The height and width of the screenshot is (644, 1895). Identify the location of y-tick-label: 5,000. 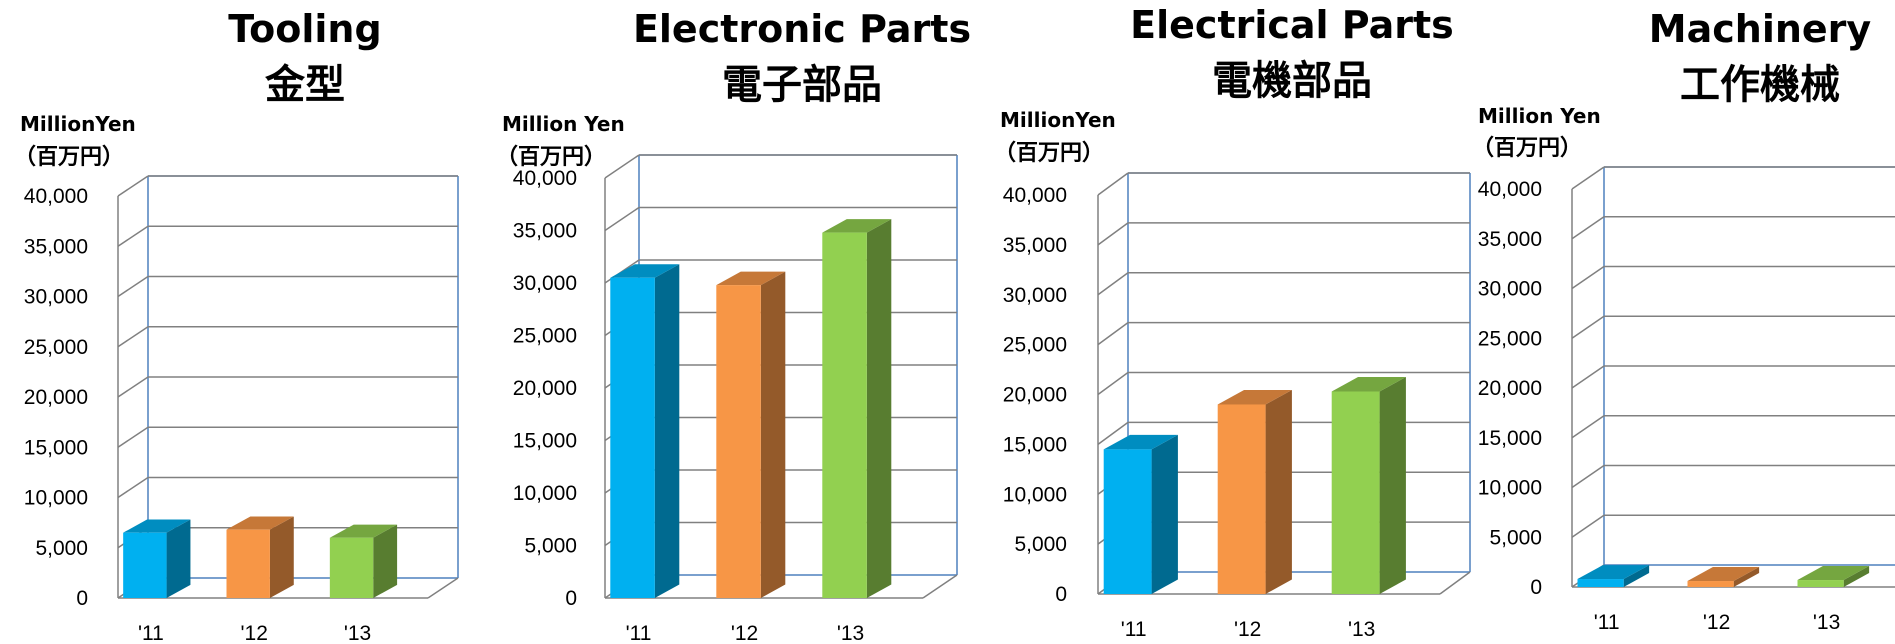
(1515, 537).